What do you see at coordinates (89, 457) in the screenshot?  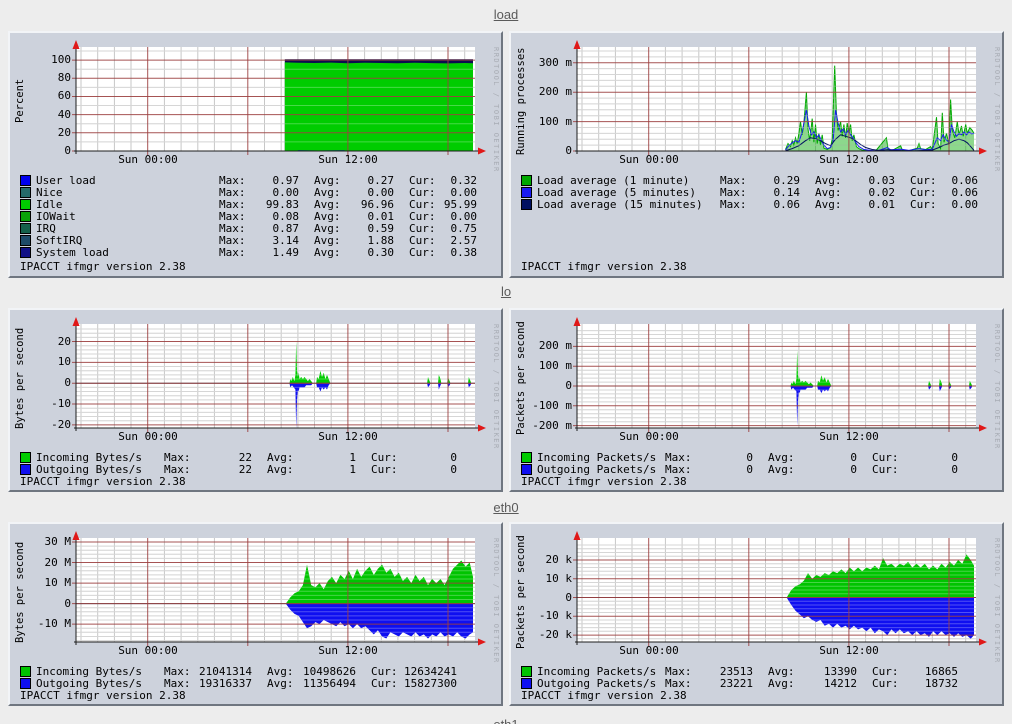 I see `legend-series-name: Incoming Bytes/s` at bounding box center [89, 457].